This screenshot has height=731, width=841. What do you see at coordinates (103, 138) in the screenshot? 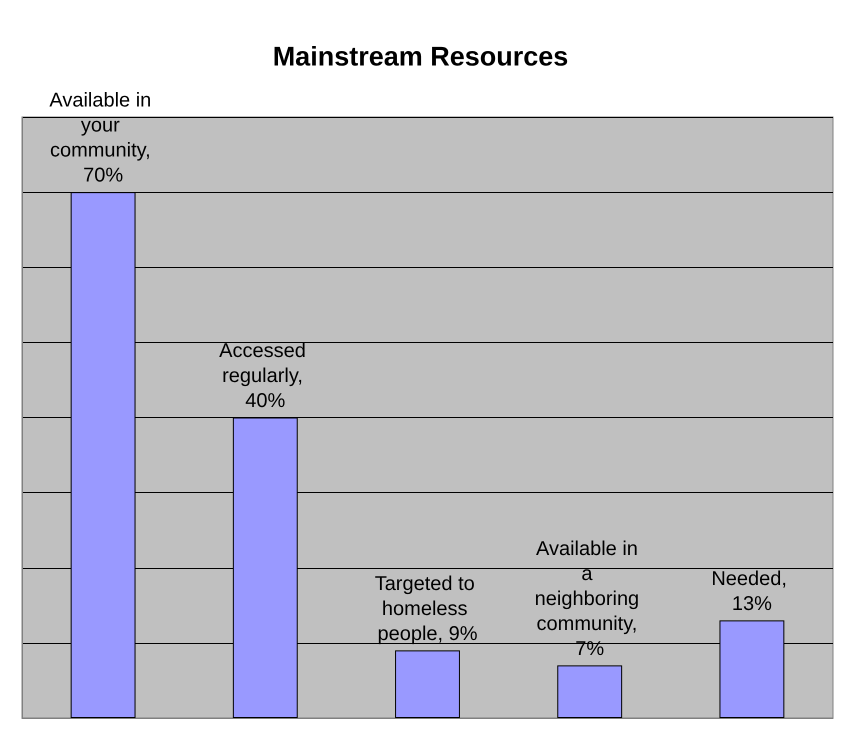
I see `data-label: Available in your community, 70%` at bounding box center [103, 138].